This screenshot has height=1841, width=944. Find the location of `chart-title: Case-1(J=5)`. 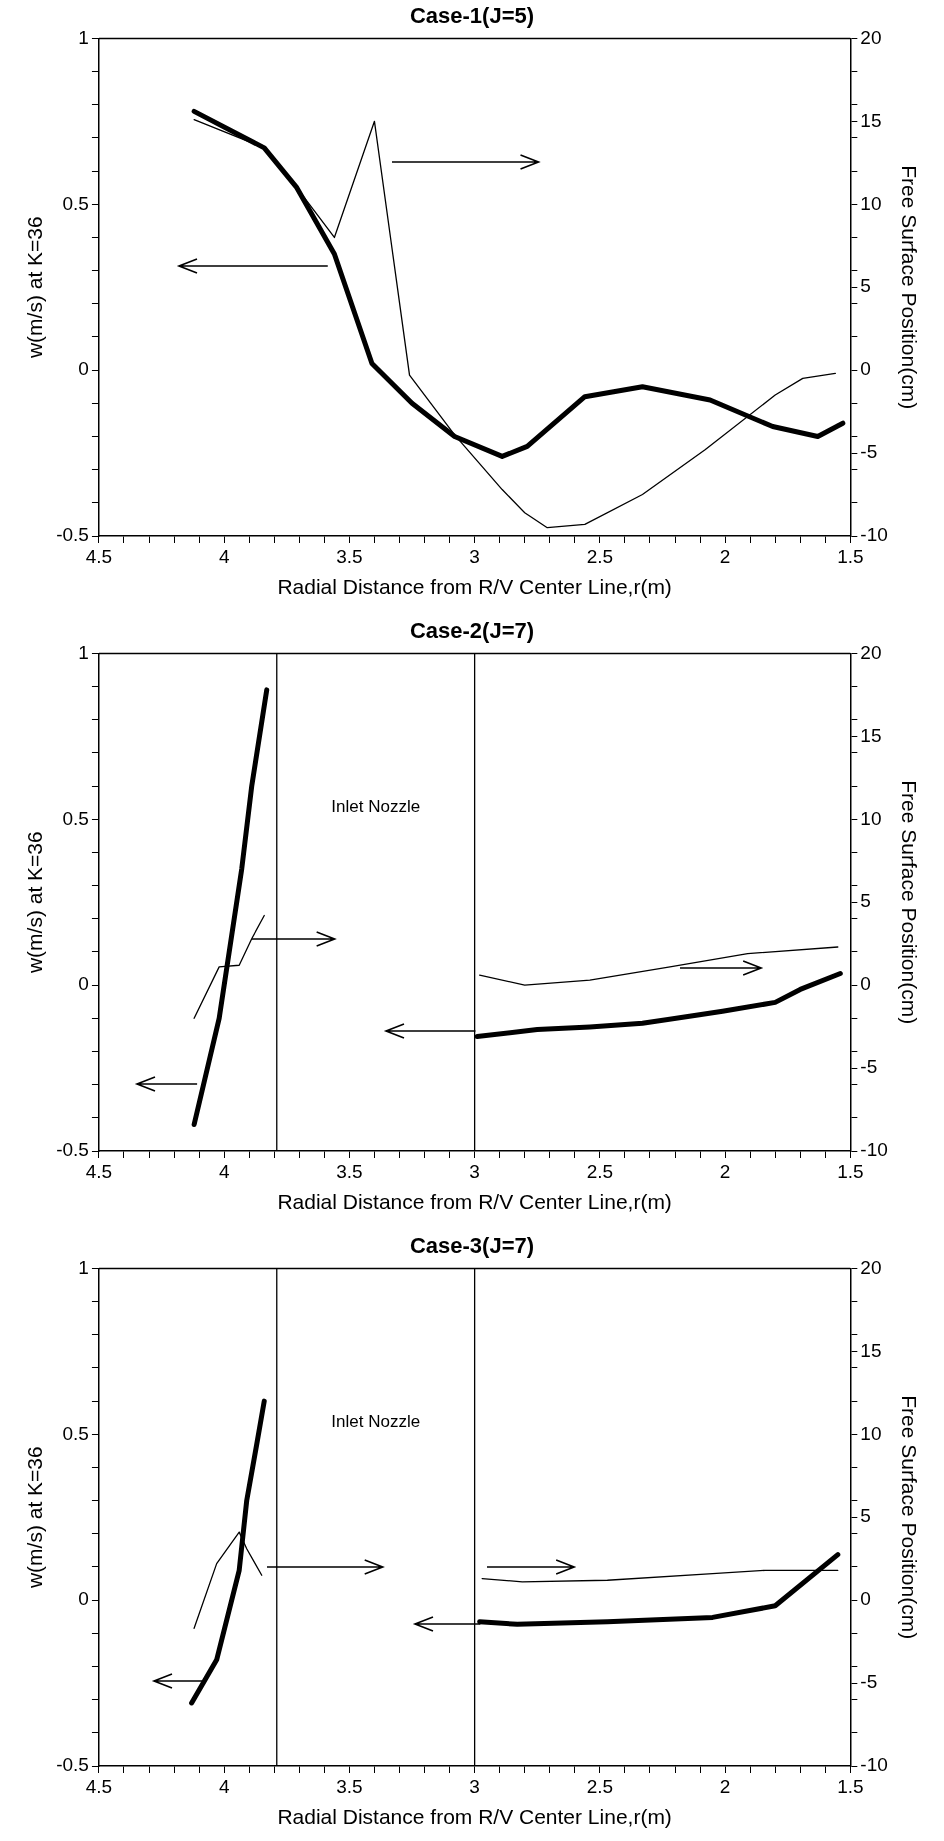

chart-title: Case-1(J=5) is located at coordinates (472, 16).